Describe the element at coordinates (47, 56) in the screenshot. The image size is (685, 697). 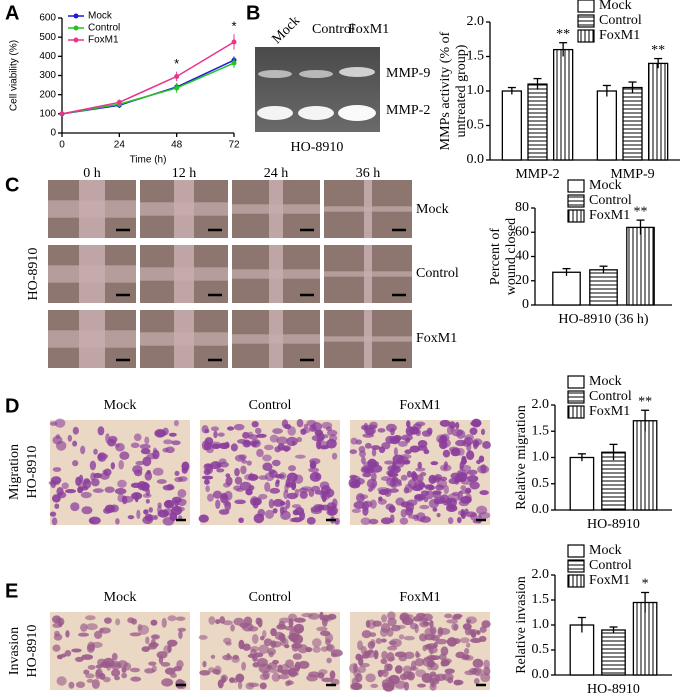
I see `y-tick-label: 400` at that location.